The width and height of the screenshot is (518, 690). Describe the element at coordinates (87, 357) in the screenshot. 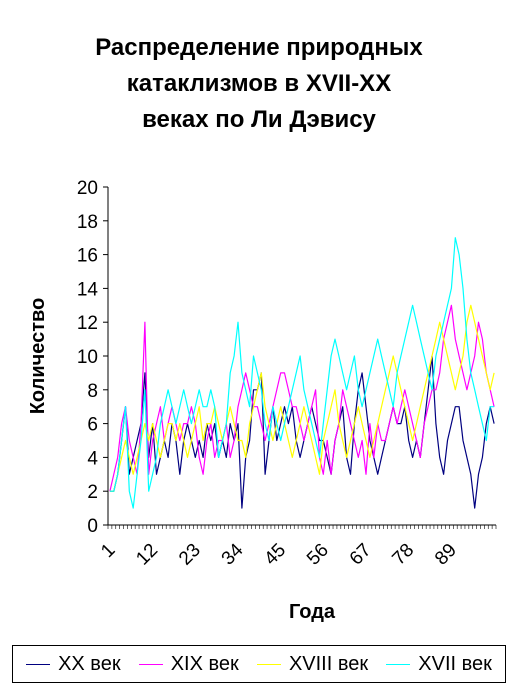

I see `y-tick-label: 10` at that location.